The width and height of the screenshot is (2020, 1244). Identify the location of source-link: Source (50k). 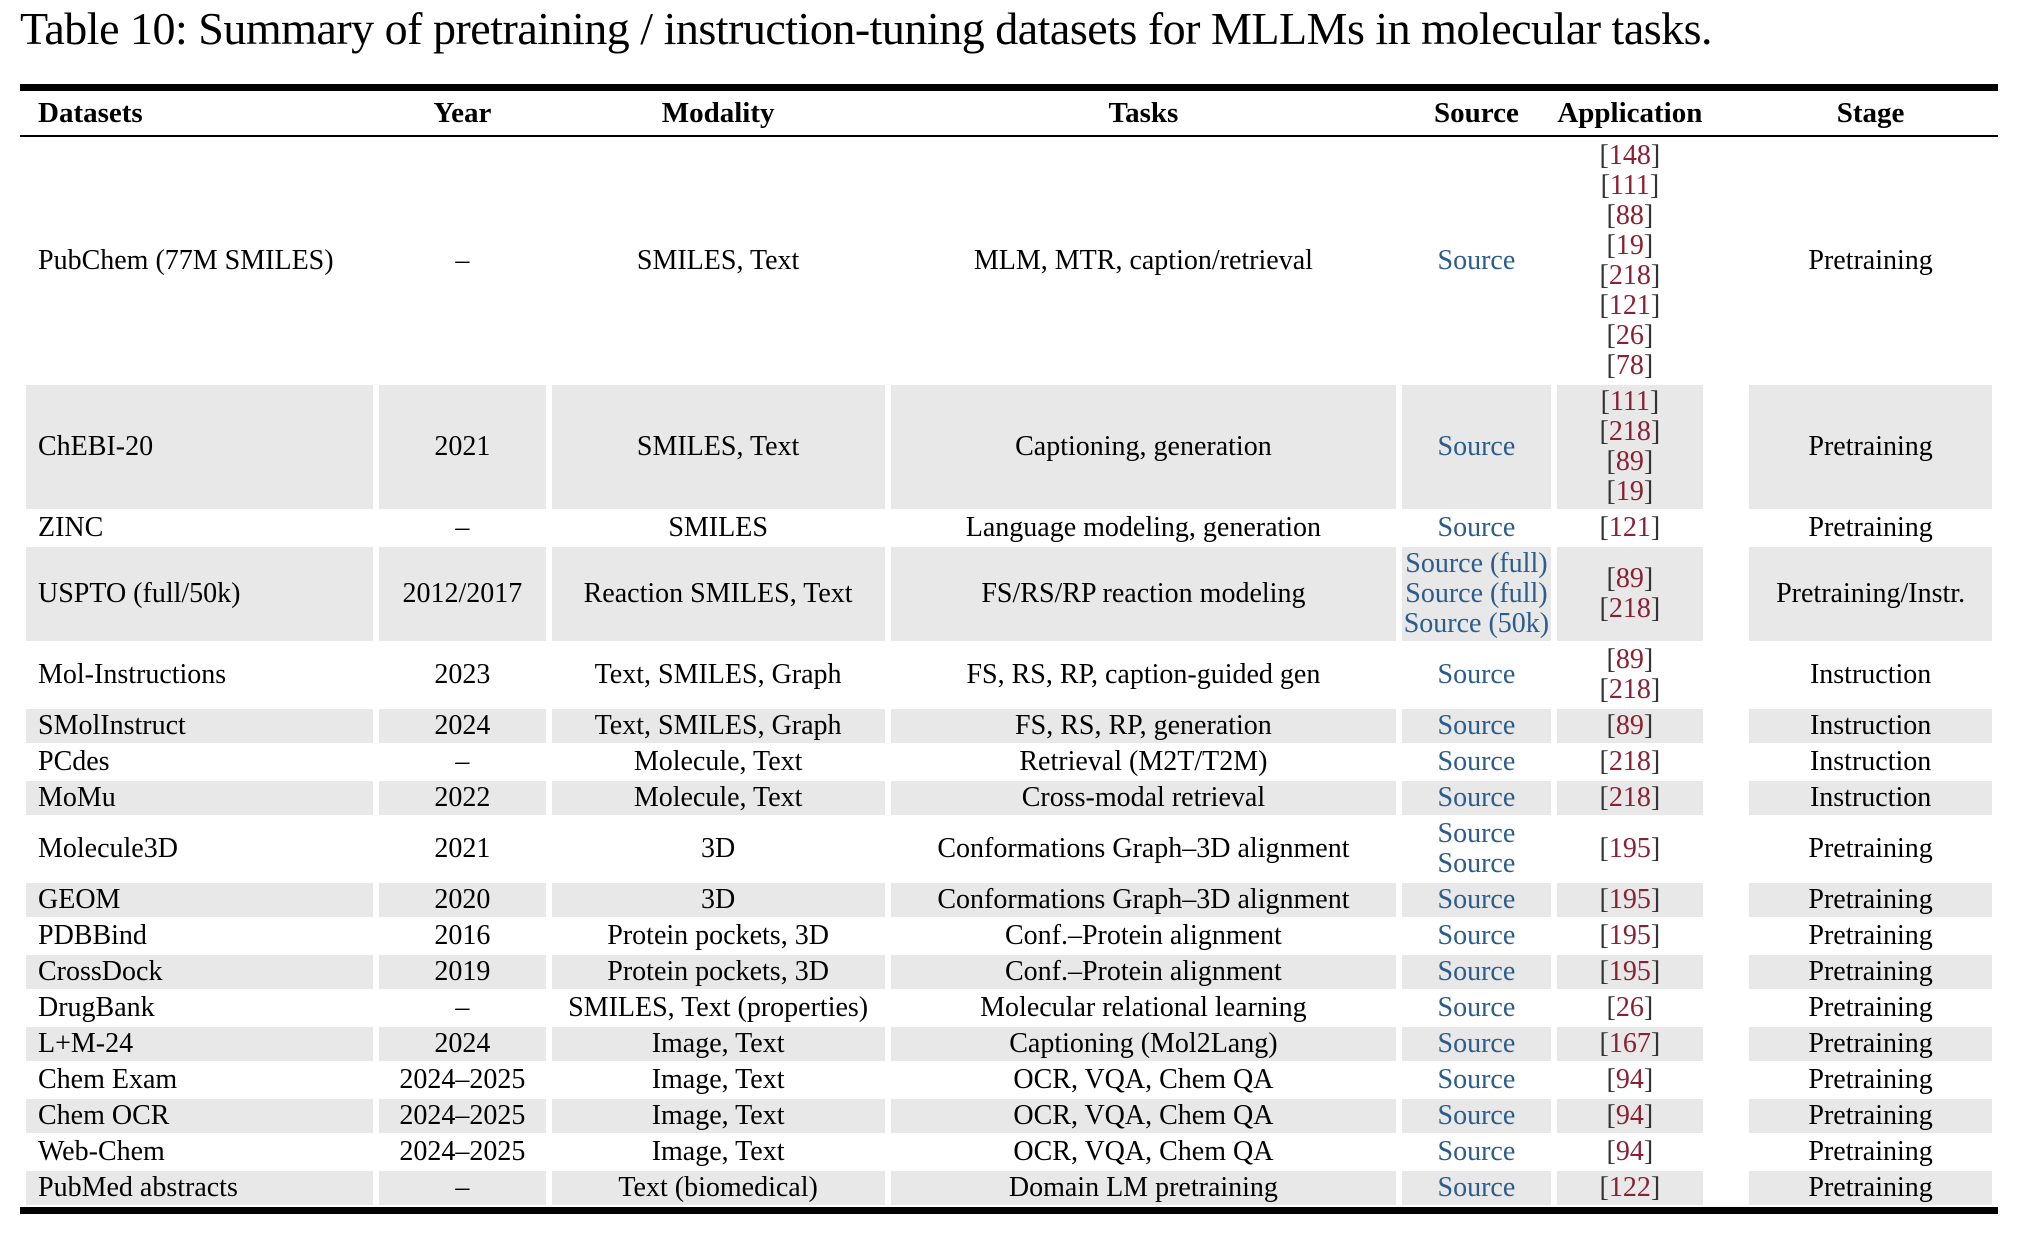
(1476, 623).